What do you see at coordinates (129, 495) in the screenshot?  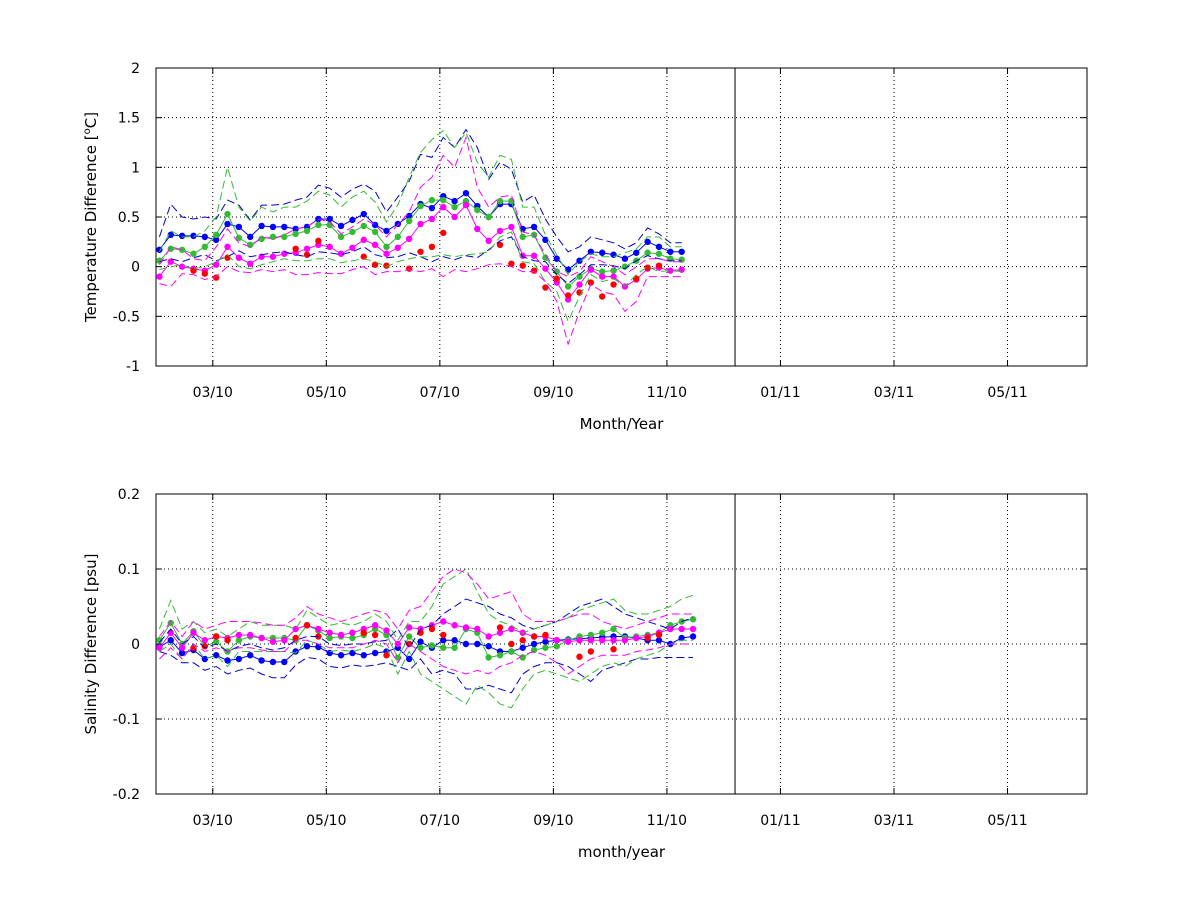 I see `y-tick-label: 0.2` at bounding box center [129, 495].